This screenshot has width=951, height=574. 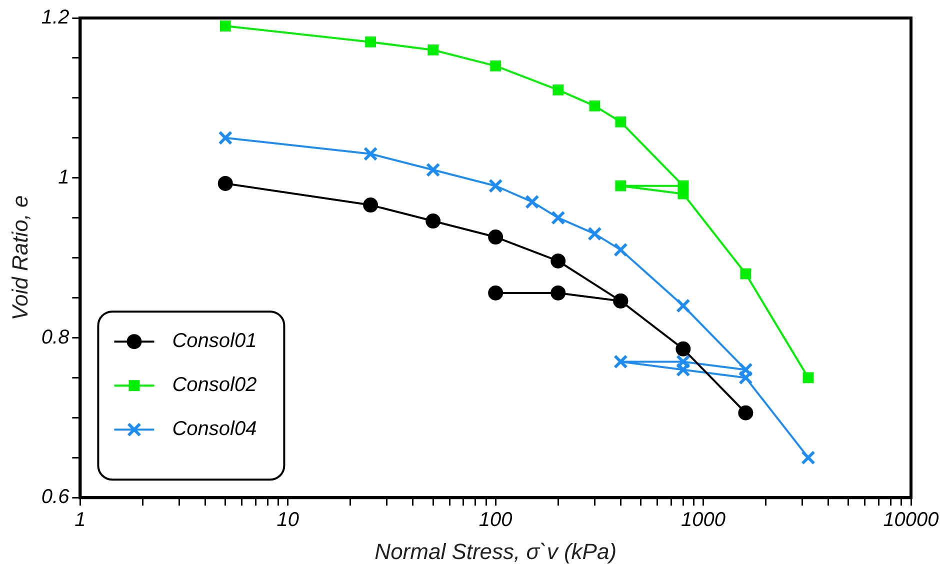 I want to click on y-tick-label: 0.8, so click(x=55, y=337).